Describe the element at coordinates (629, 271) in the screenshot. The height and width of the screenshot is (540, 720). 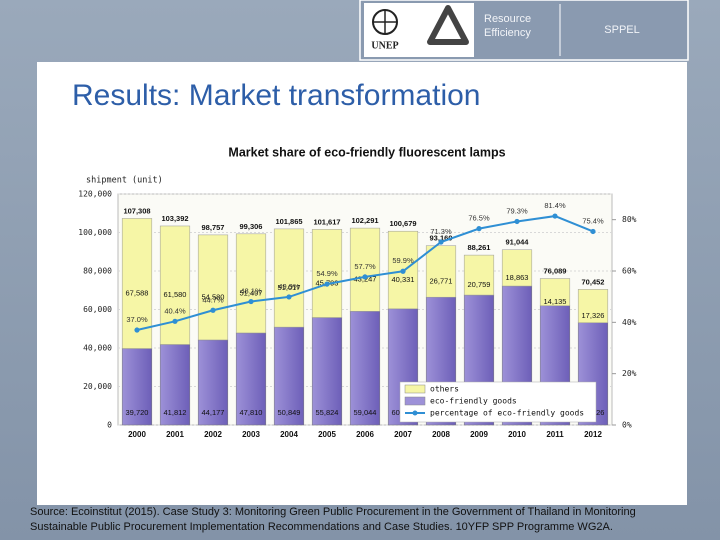
I see `y2-tick-label: 60%` at that location.